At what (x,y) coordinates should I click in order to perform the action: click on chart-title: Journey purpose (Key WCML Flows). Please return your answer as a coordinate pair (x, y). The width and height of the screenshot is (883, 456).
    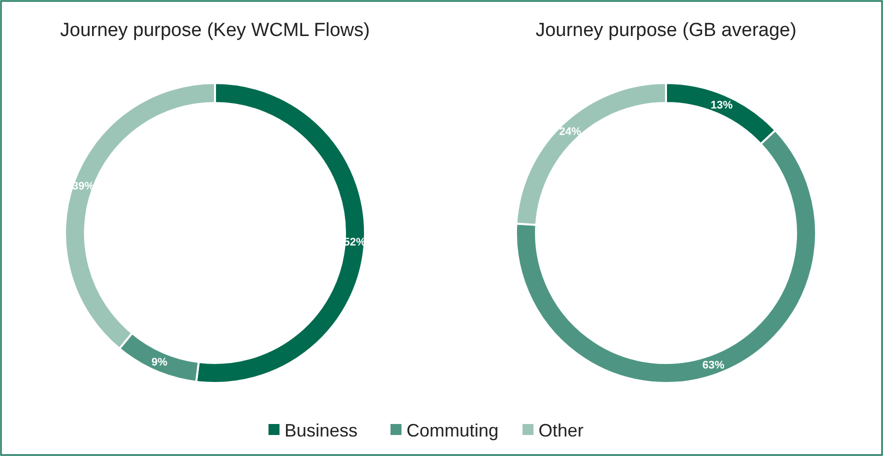
    Looking at the image, I should click on (215, 30).